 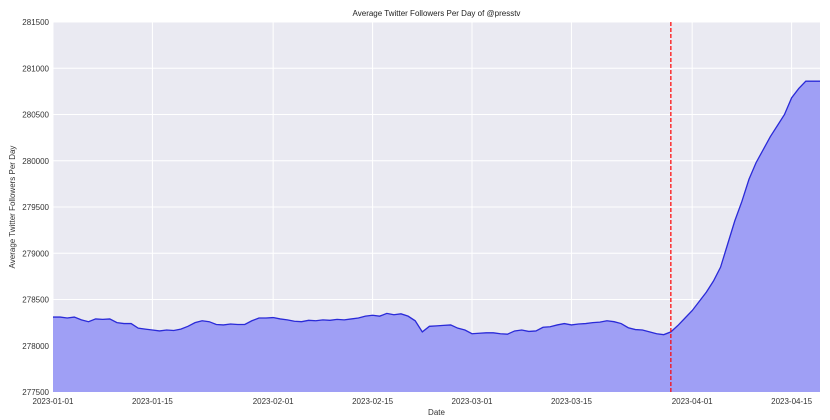 I want to click on y-axis-title: Average Twitter Followers Per Day, so click(x=12, y=207).